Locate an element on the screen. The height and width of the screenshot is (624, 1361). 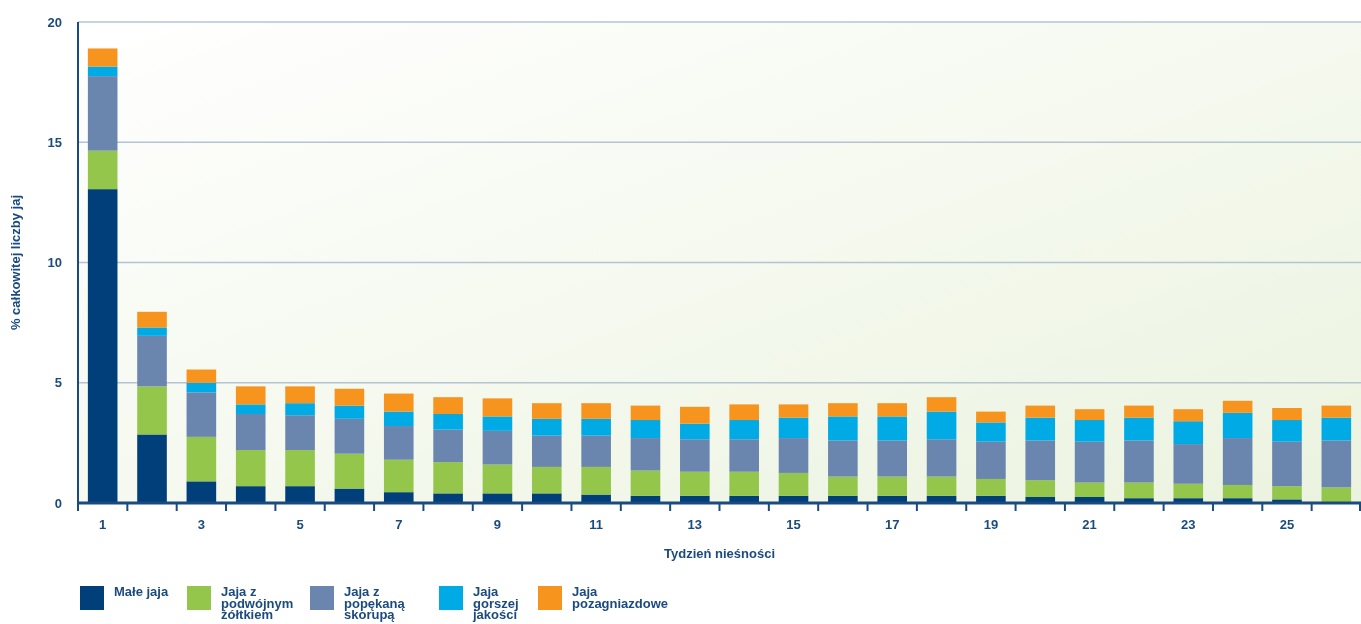
x-tick-label: 13 is located at coordinates (695, 524).